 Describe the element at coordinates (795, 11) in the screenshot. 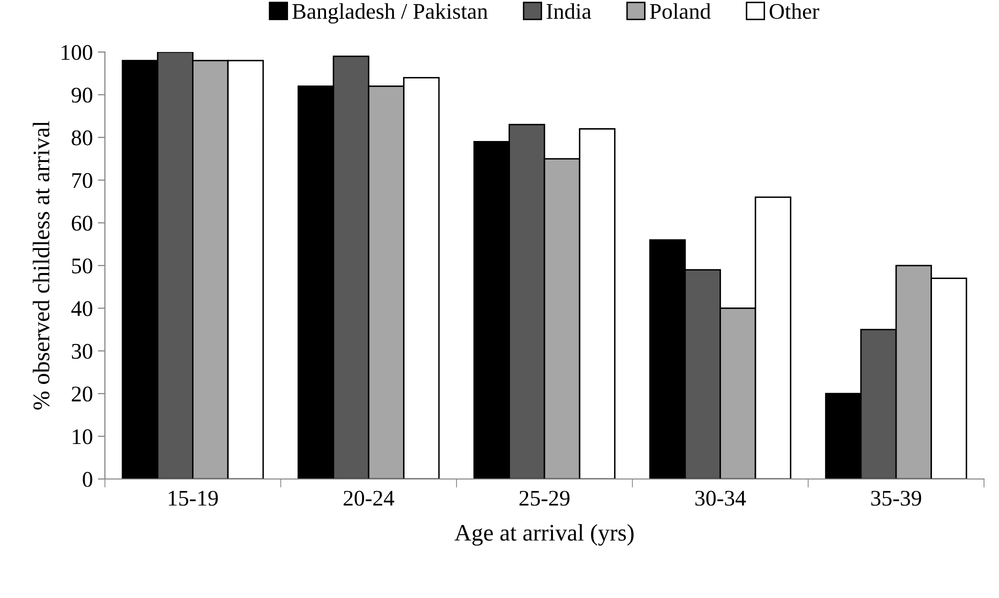

I see `legend-label: Other` at that location.